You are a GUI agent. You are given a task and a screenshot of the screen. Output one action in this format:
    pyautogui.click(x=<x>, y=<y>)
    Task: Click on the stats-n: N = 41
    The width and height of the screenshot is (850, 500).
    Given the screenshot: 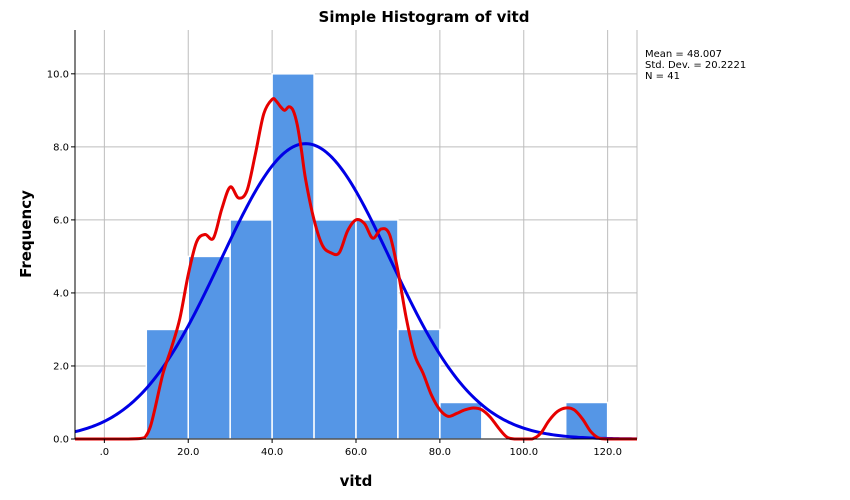 What is the action you would take?
    pyautogui.click(x=662, y=76)
    